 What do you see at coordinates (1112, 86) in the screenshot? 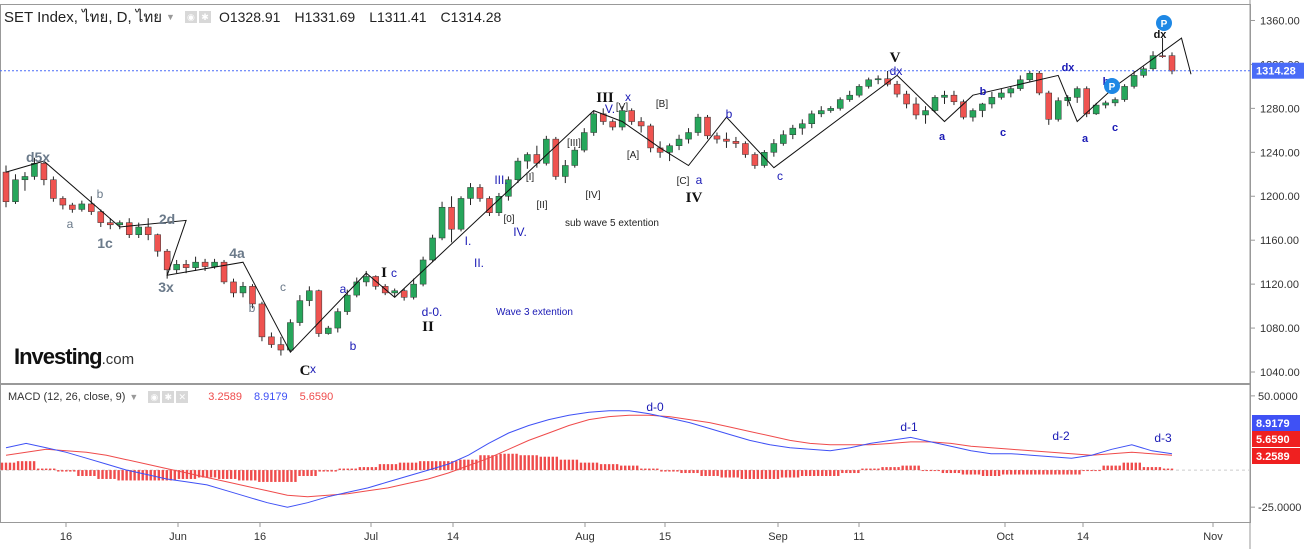
I see `wave-marker-badge` at bounding box center [1112, 86].